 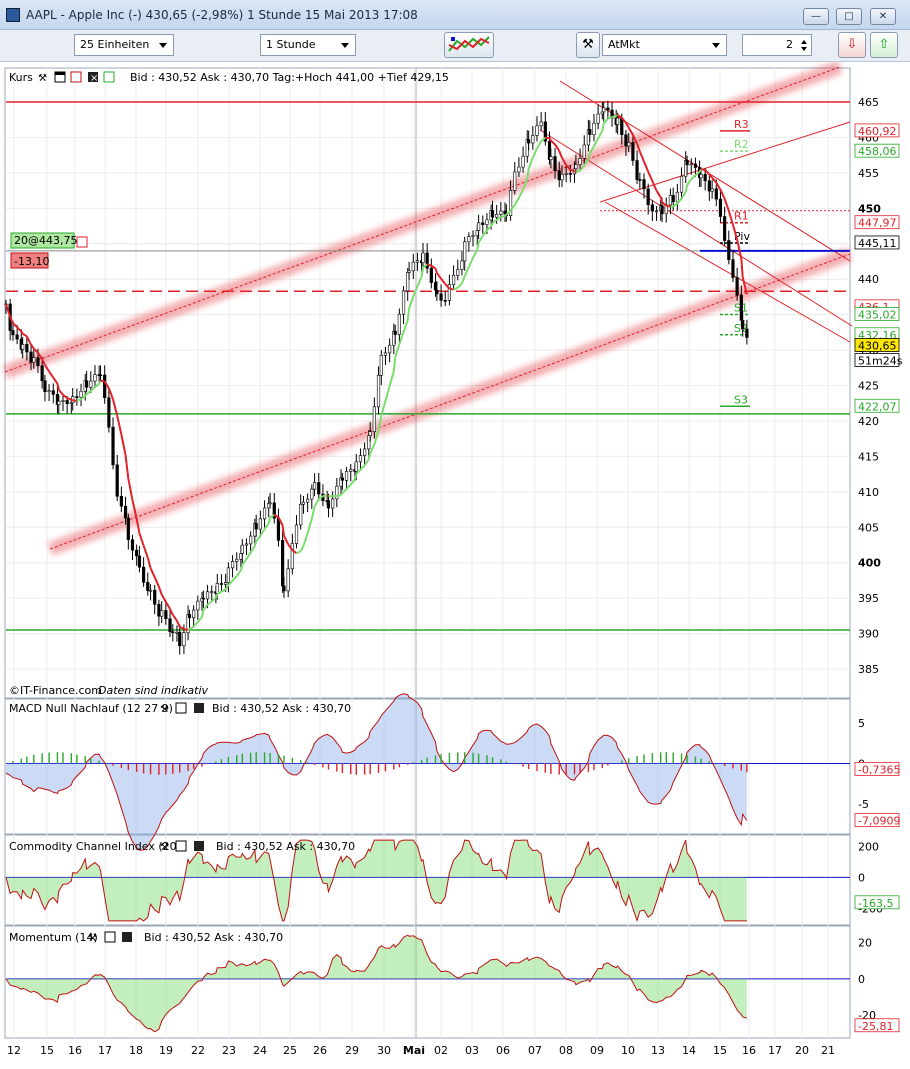 What do you see at coordinates (868, 173) in the screenshot?
I see `price-tick: 455` at bounding box center [868, 173].